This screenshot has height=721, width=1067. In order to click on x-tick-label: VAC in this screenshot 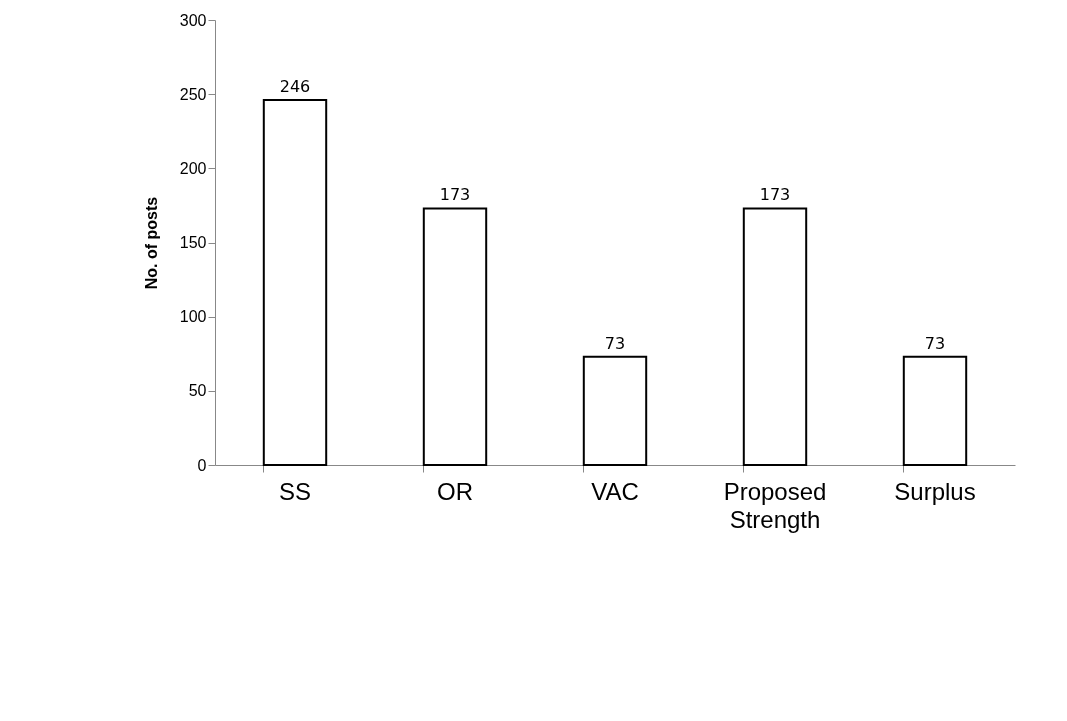, I will do `click(615, 491)`.